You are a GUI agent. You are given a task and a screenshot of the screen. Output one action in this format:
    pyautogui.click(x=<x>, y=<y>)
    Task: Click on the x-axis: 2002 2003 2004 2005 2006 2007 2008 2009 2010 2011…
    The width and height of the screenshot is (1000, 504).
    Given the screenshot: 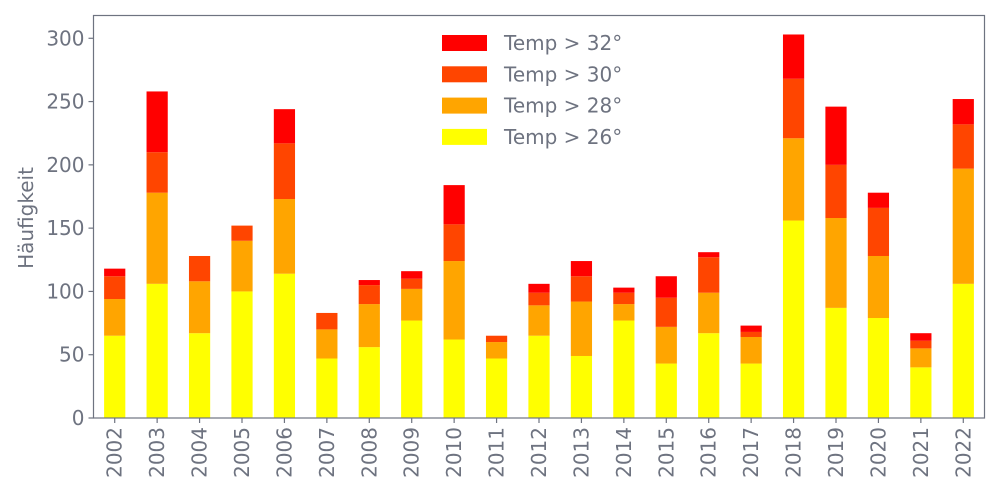 What is the action you would take?
    pyautogui.click(x=539, y=448)
    